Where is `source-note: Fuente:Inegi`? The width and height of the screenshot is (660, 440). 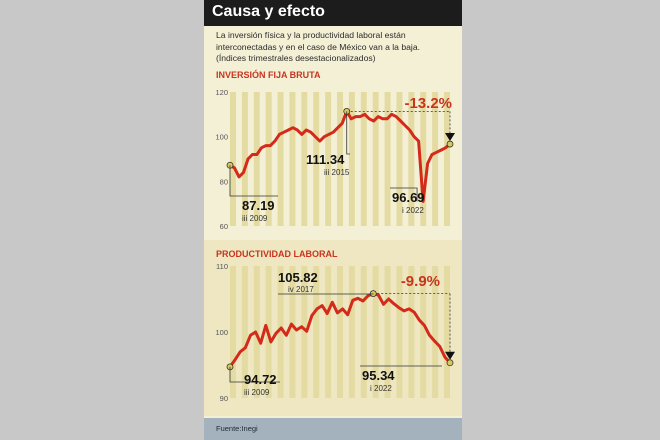 source-note: Fuente:Inegi is located at coordinates (237, 428).